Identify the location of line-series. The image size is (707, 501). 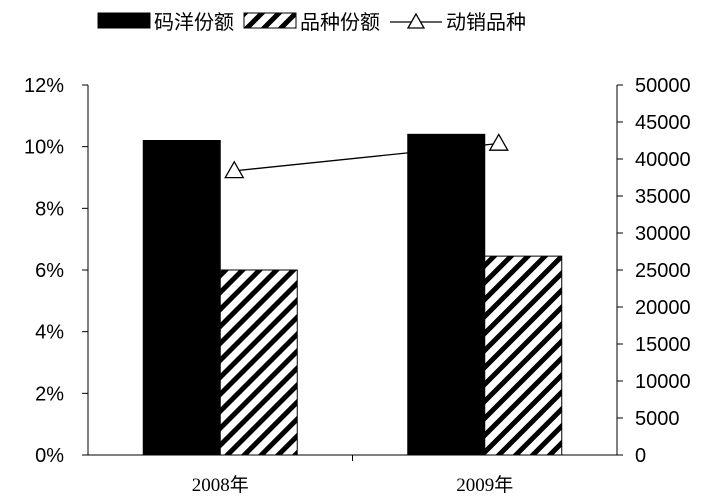
(366, 157).